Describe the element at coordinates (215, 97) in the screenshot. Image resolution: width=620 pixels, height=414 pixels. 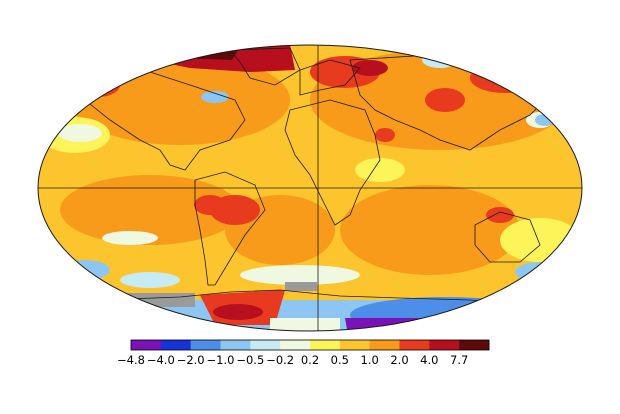
I see `cool-hudson` at that location.